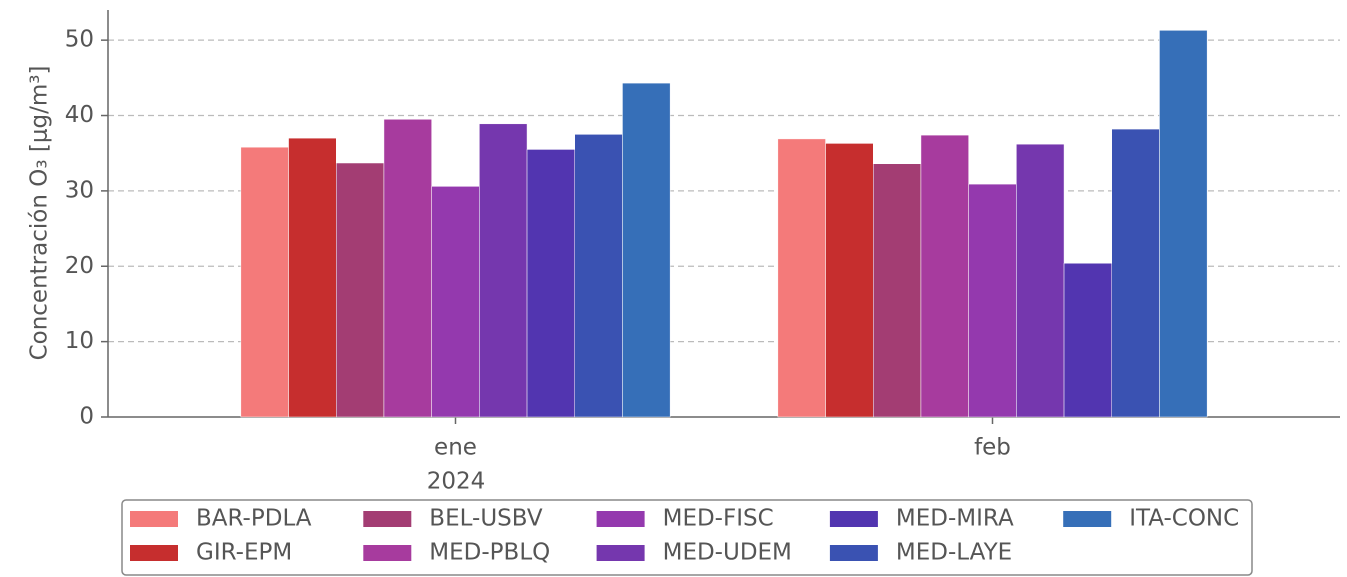  I want to click on y-axis-label: Concentración O₃ [μg/m³], so click(40, 213).